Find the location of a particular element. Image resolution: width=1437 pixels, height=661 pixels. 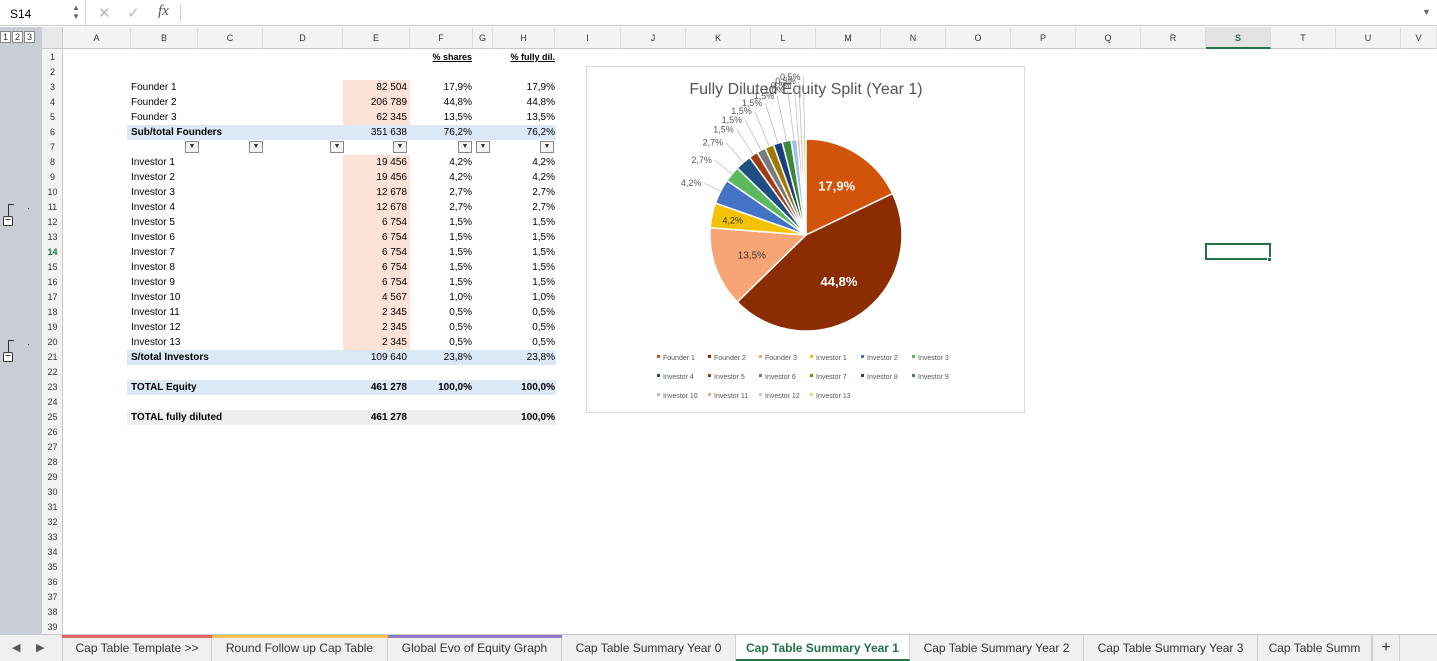

column-label-pct-shares: % shares is located at coordinates (452, 57).